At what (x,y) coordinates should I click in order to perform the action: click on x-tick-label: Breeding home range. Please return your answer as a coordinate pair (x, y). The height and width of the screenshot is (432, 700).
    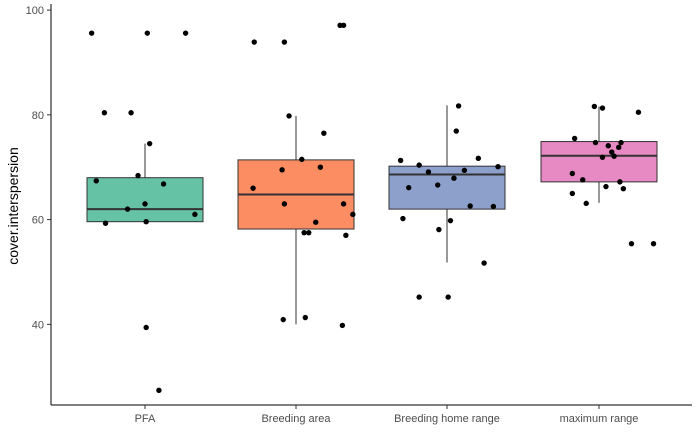
    Looking at the image, I should click on (447, 419).